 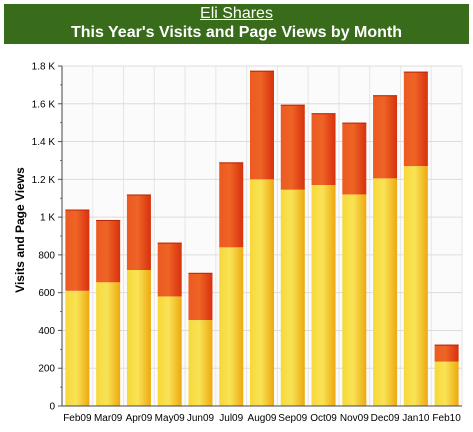 I want to click on x-tick-label: Jun09, so click(x=201, y=418).